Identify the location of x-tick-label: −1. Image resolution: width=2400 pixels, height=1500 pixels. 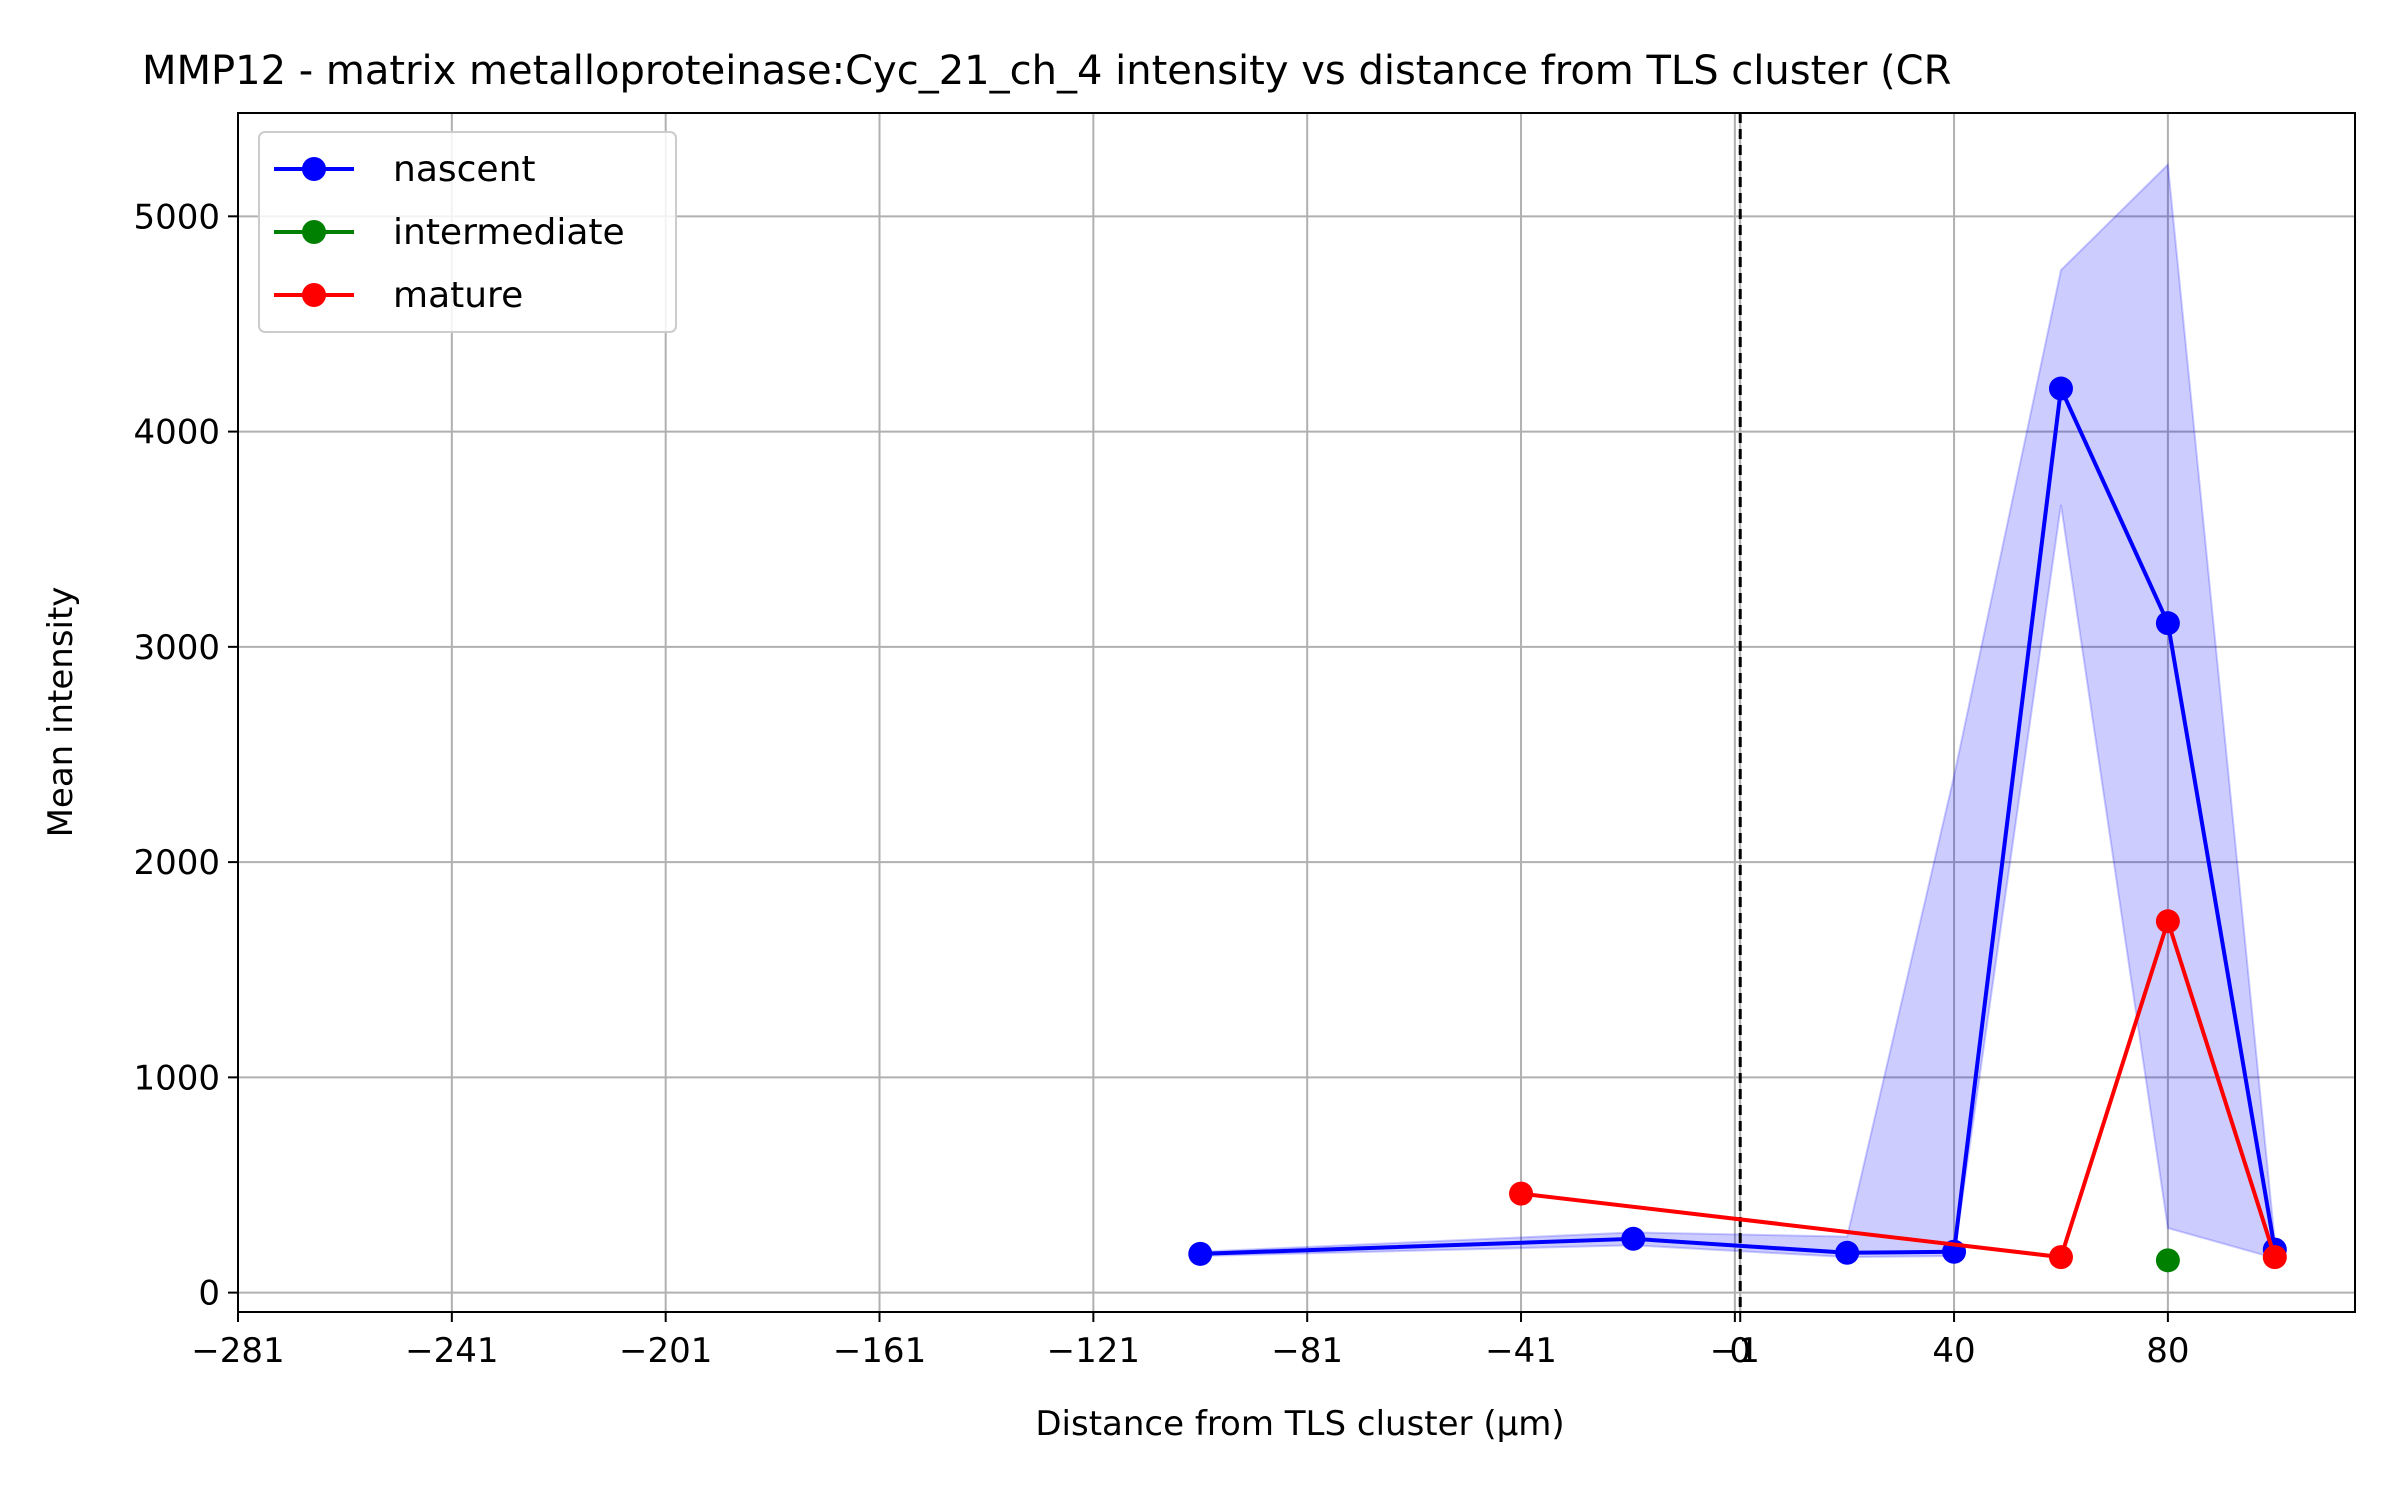
(1735, 1351).